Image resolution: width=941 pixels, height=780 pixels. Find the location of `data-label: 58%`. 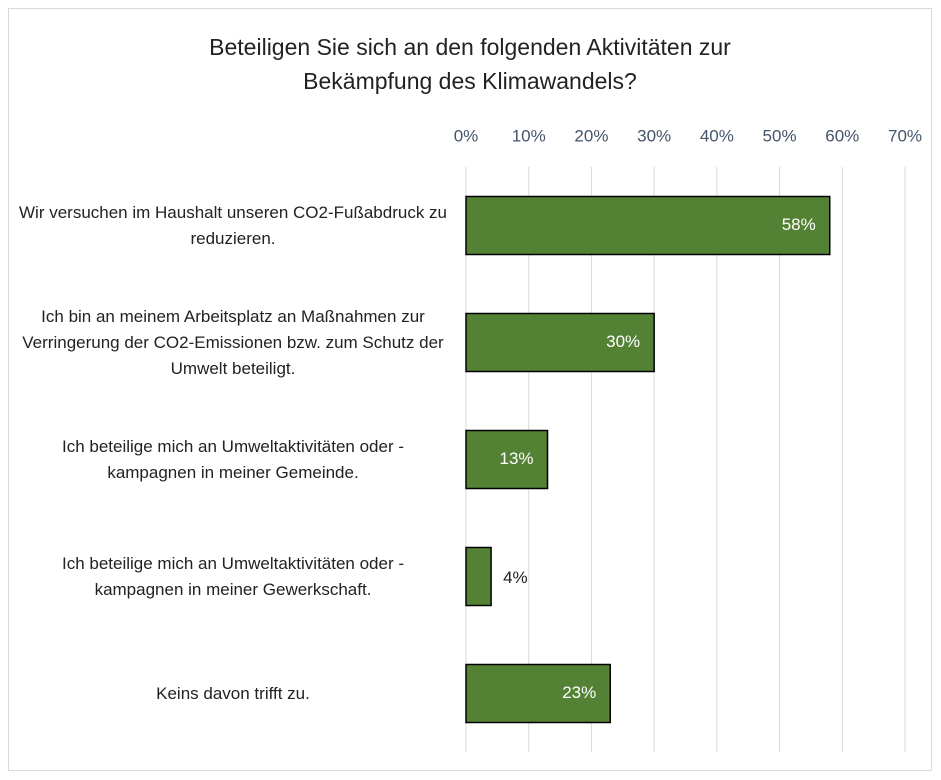

data-label: 58% is located at coordinates (799, 224).